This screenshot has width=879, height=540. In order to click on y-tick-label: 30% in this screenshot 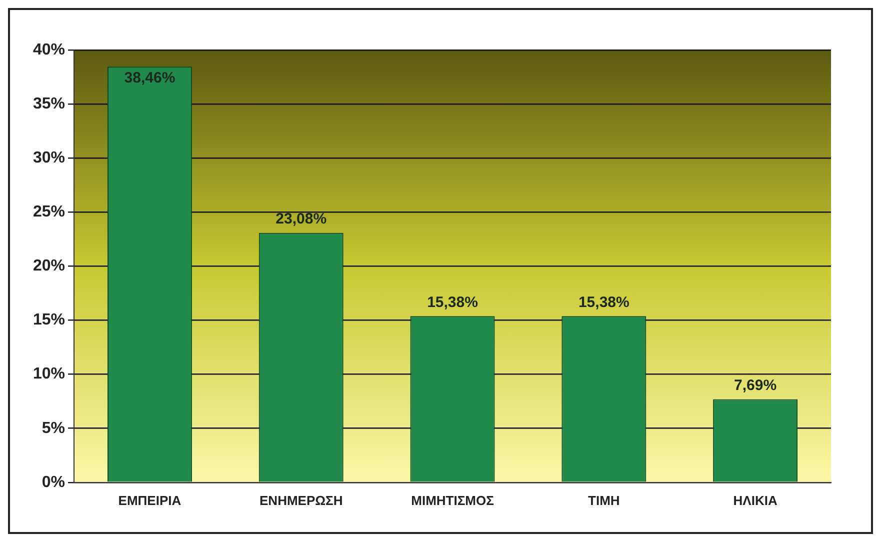, I will do `click(49, 158)`.